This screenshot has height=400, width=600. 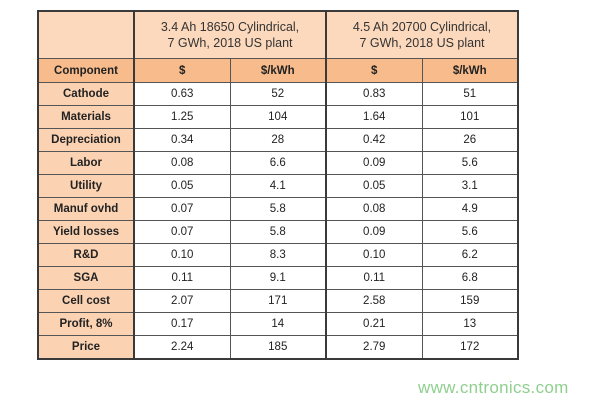 I want to click on cell-value: 0.17, so click(x=182, y=324).